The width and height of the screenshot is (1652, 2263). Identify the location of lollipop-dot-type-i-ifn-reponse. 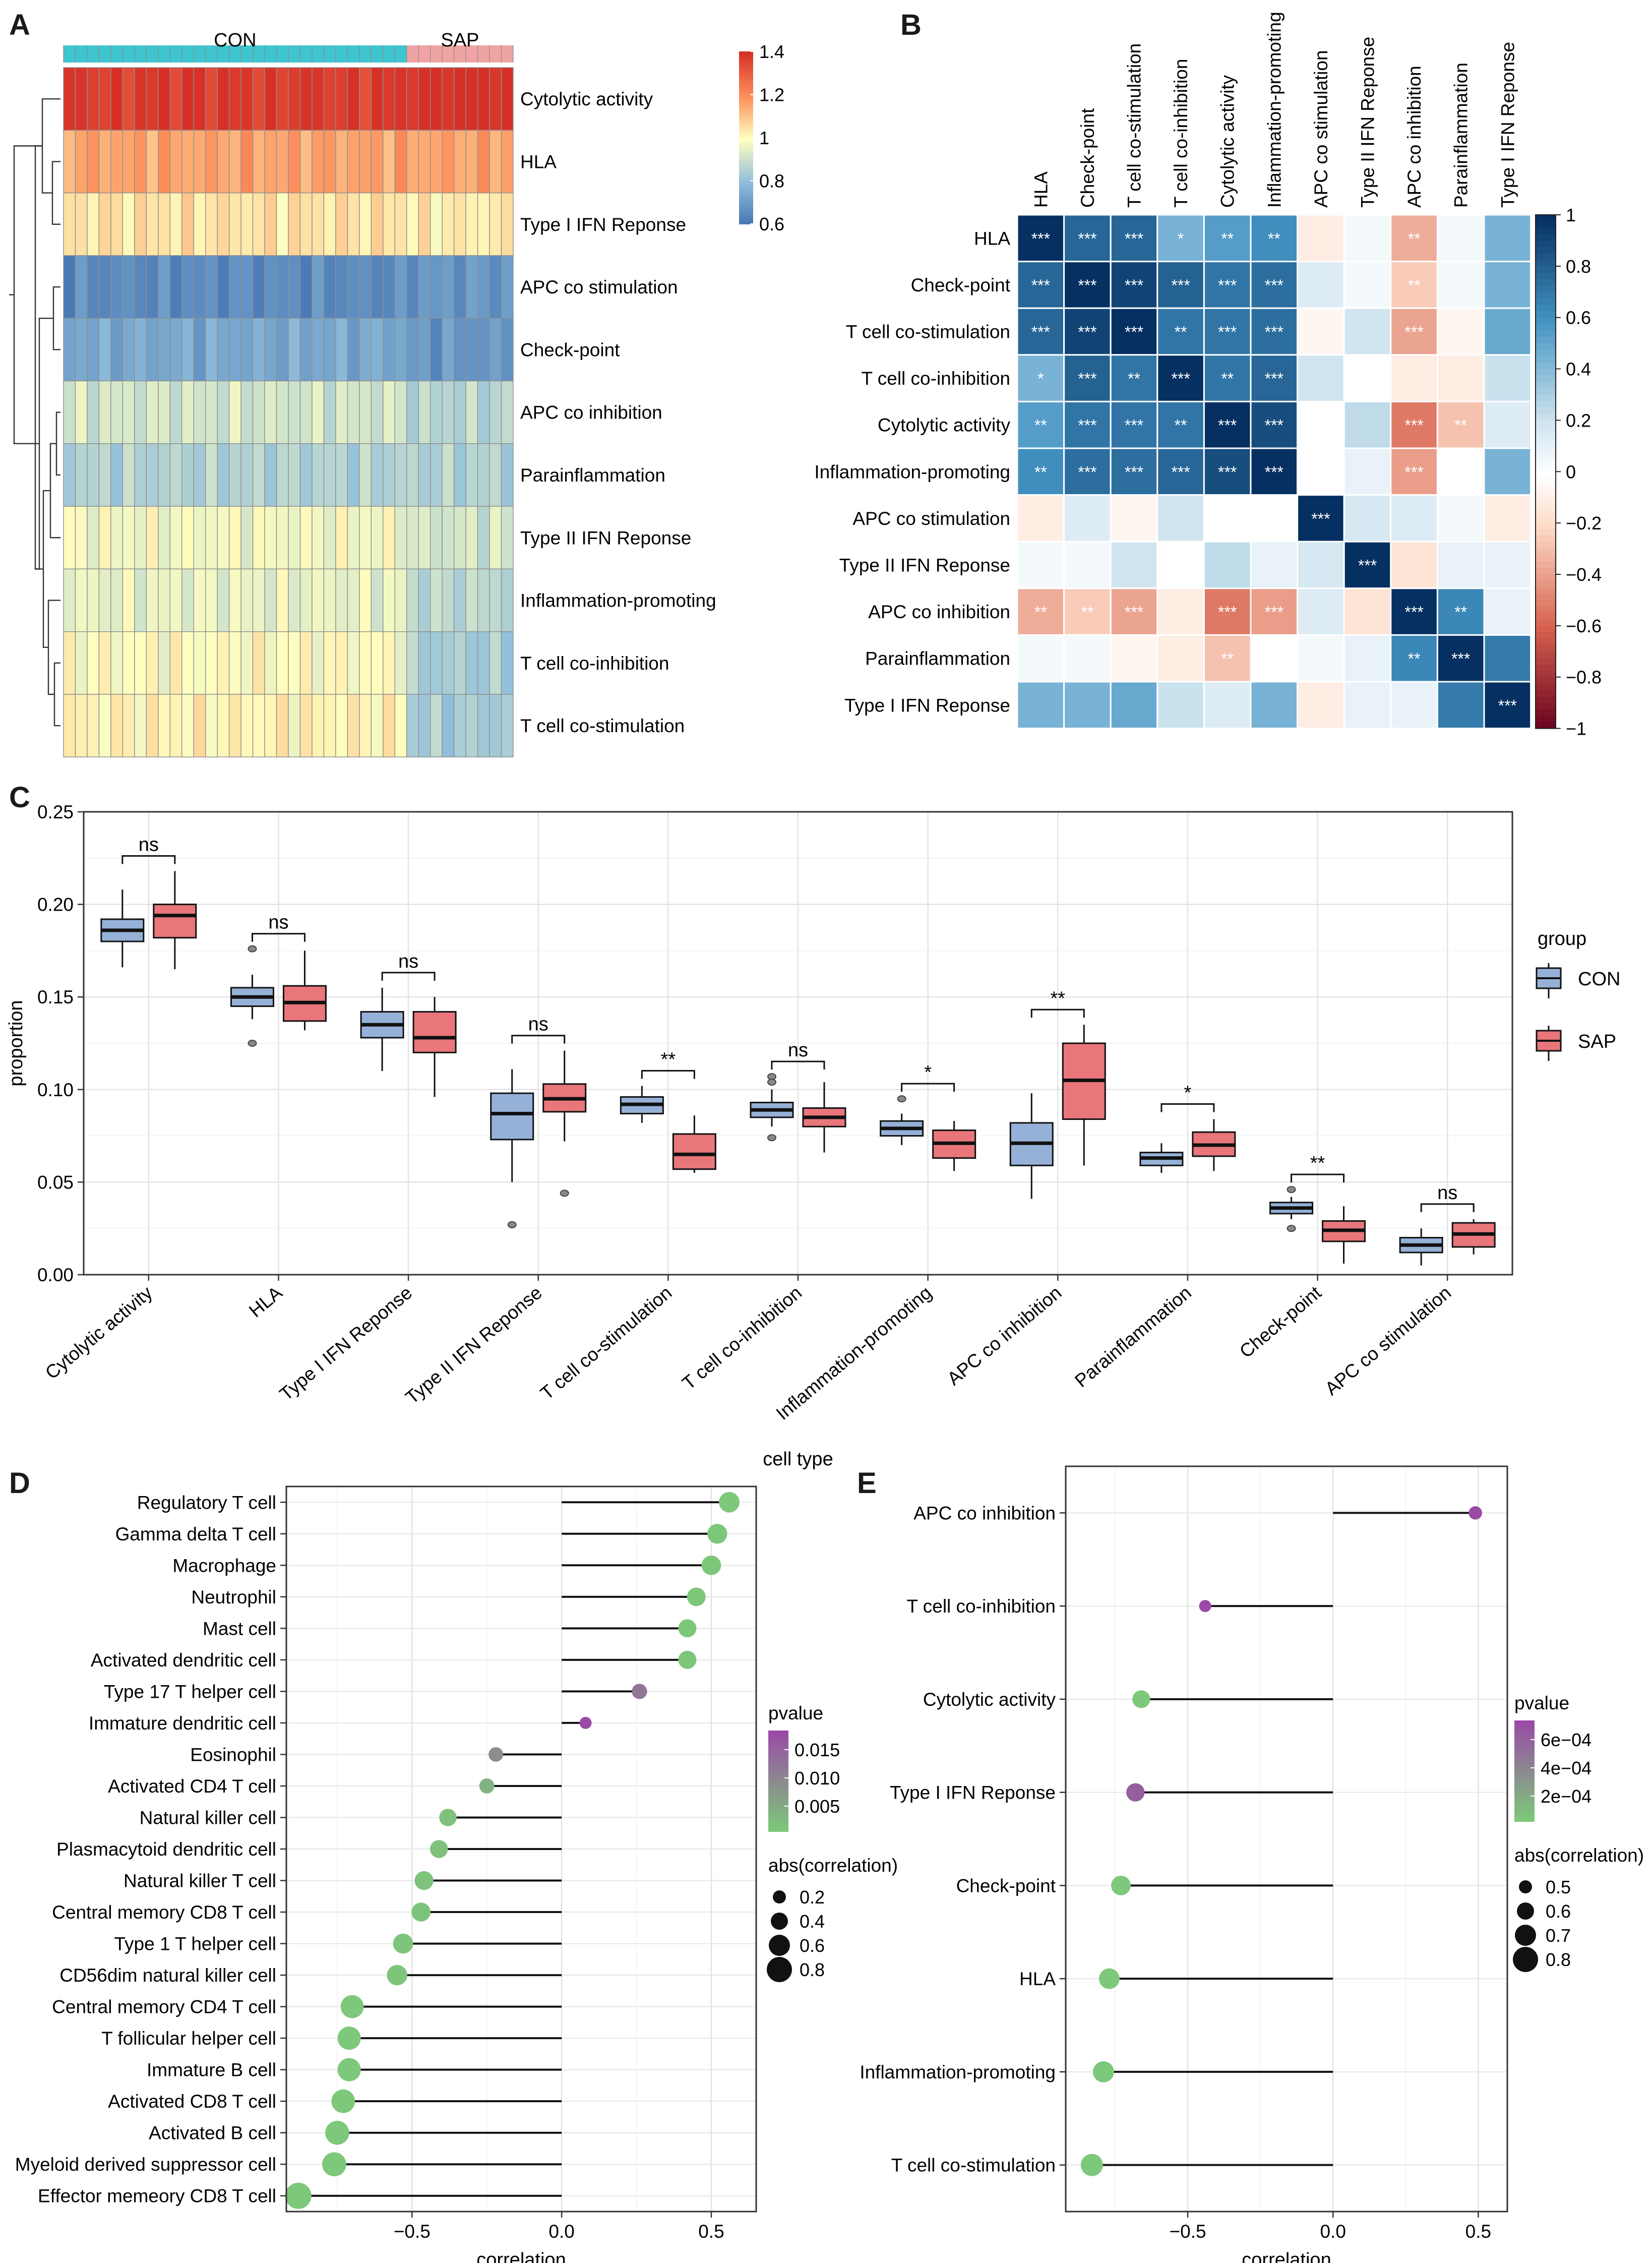
(1136, 1793).